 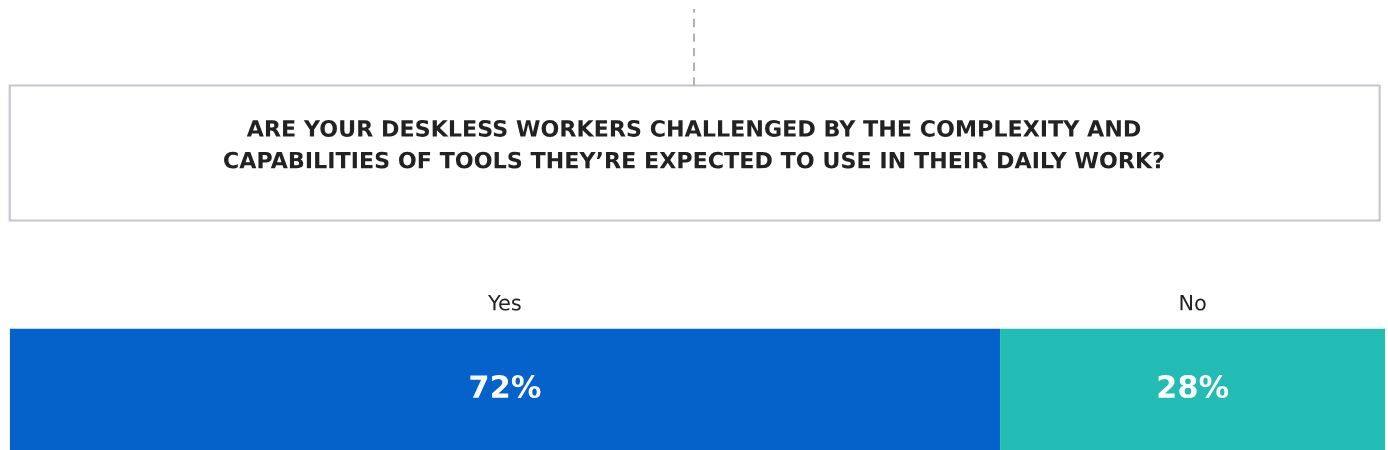 What do you see at coordinates (505, 387) in the screenshot?
I see `data-label: 72%` at bounding box center [505, 387].